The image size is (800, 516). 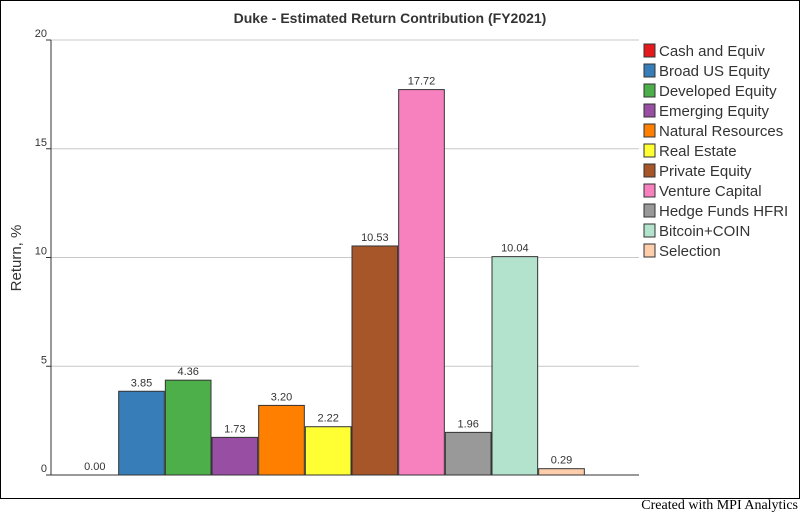 What do you see at coordinates (718, 91) in the screenshot?
I see `legend-label: Developed Equity` at bounding box center [718, 91].